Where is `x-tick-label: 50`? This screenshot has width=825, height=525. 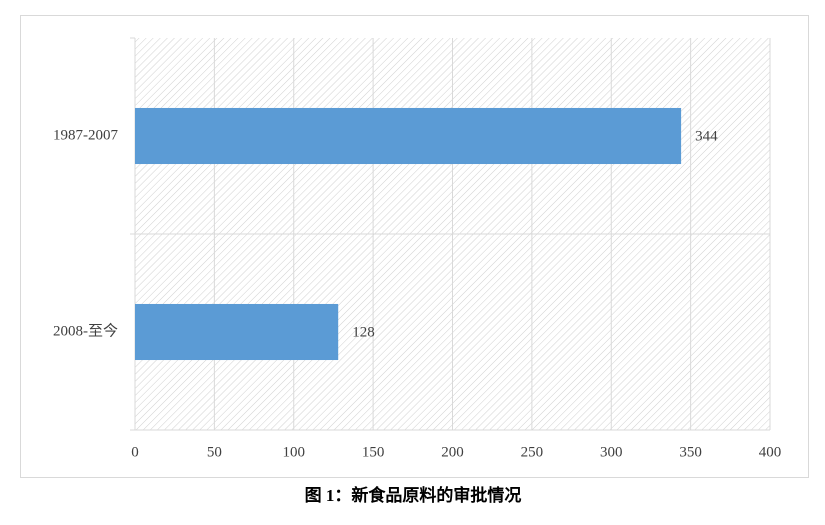 x-tick-label: 50 is located at coordinates (214, 452).